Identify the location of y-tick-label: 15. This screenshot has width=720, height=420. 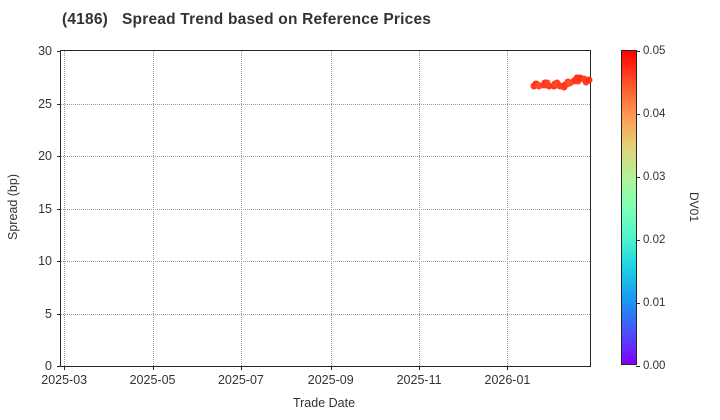
(45, 208).